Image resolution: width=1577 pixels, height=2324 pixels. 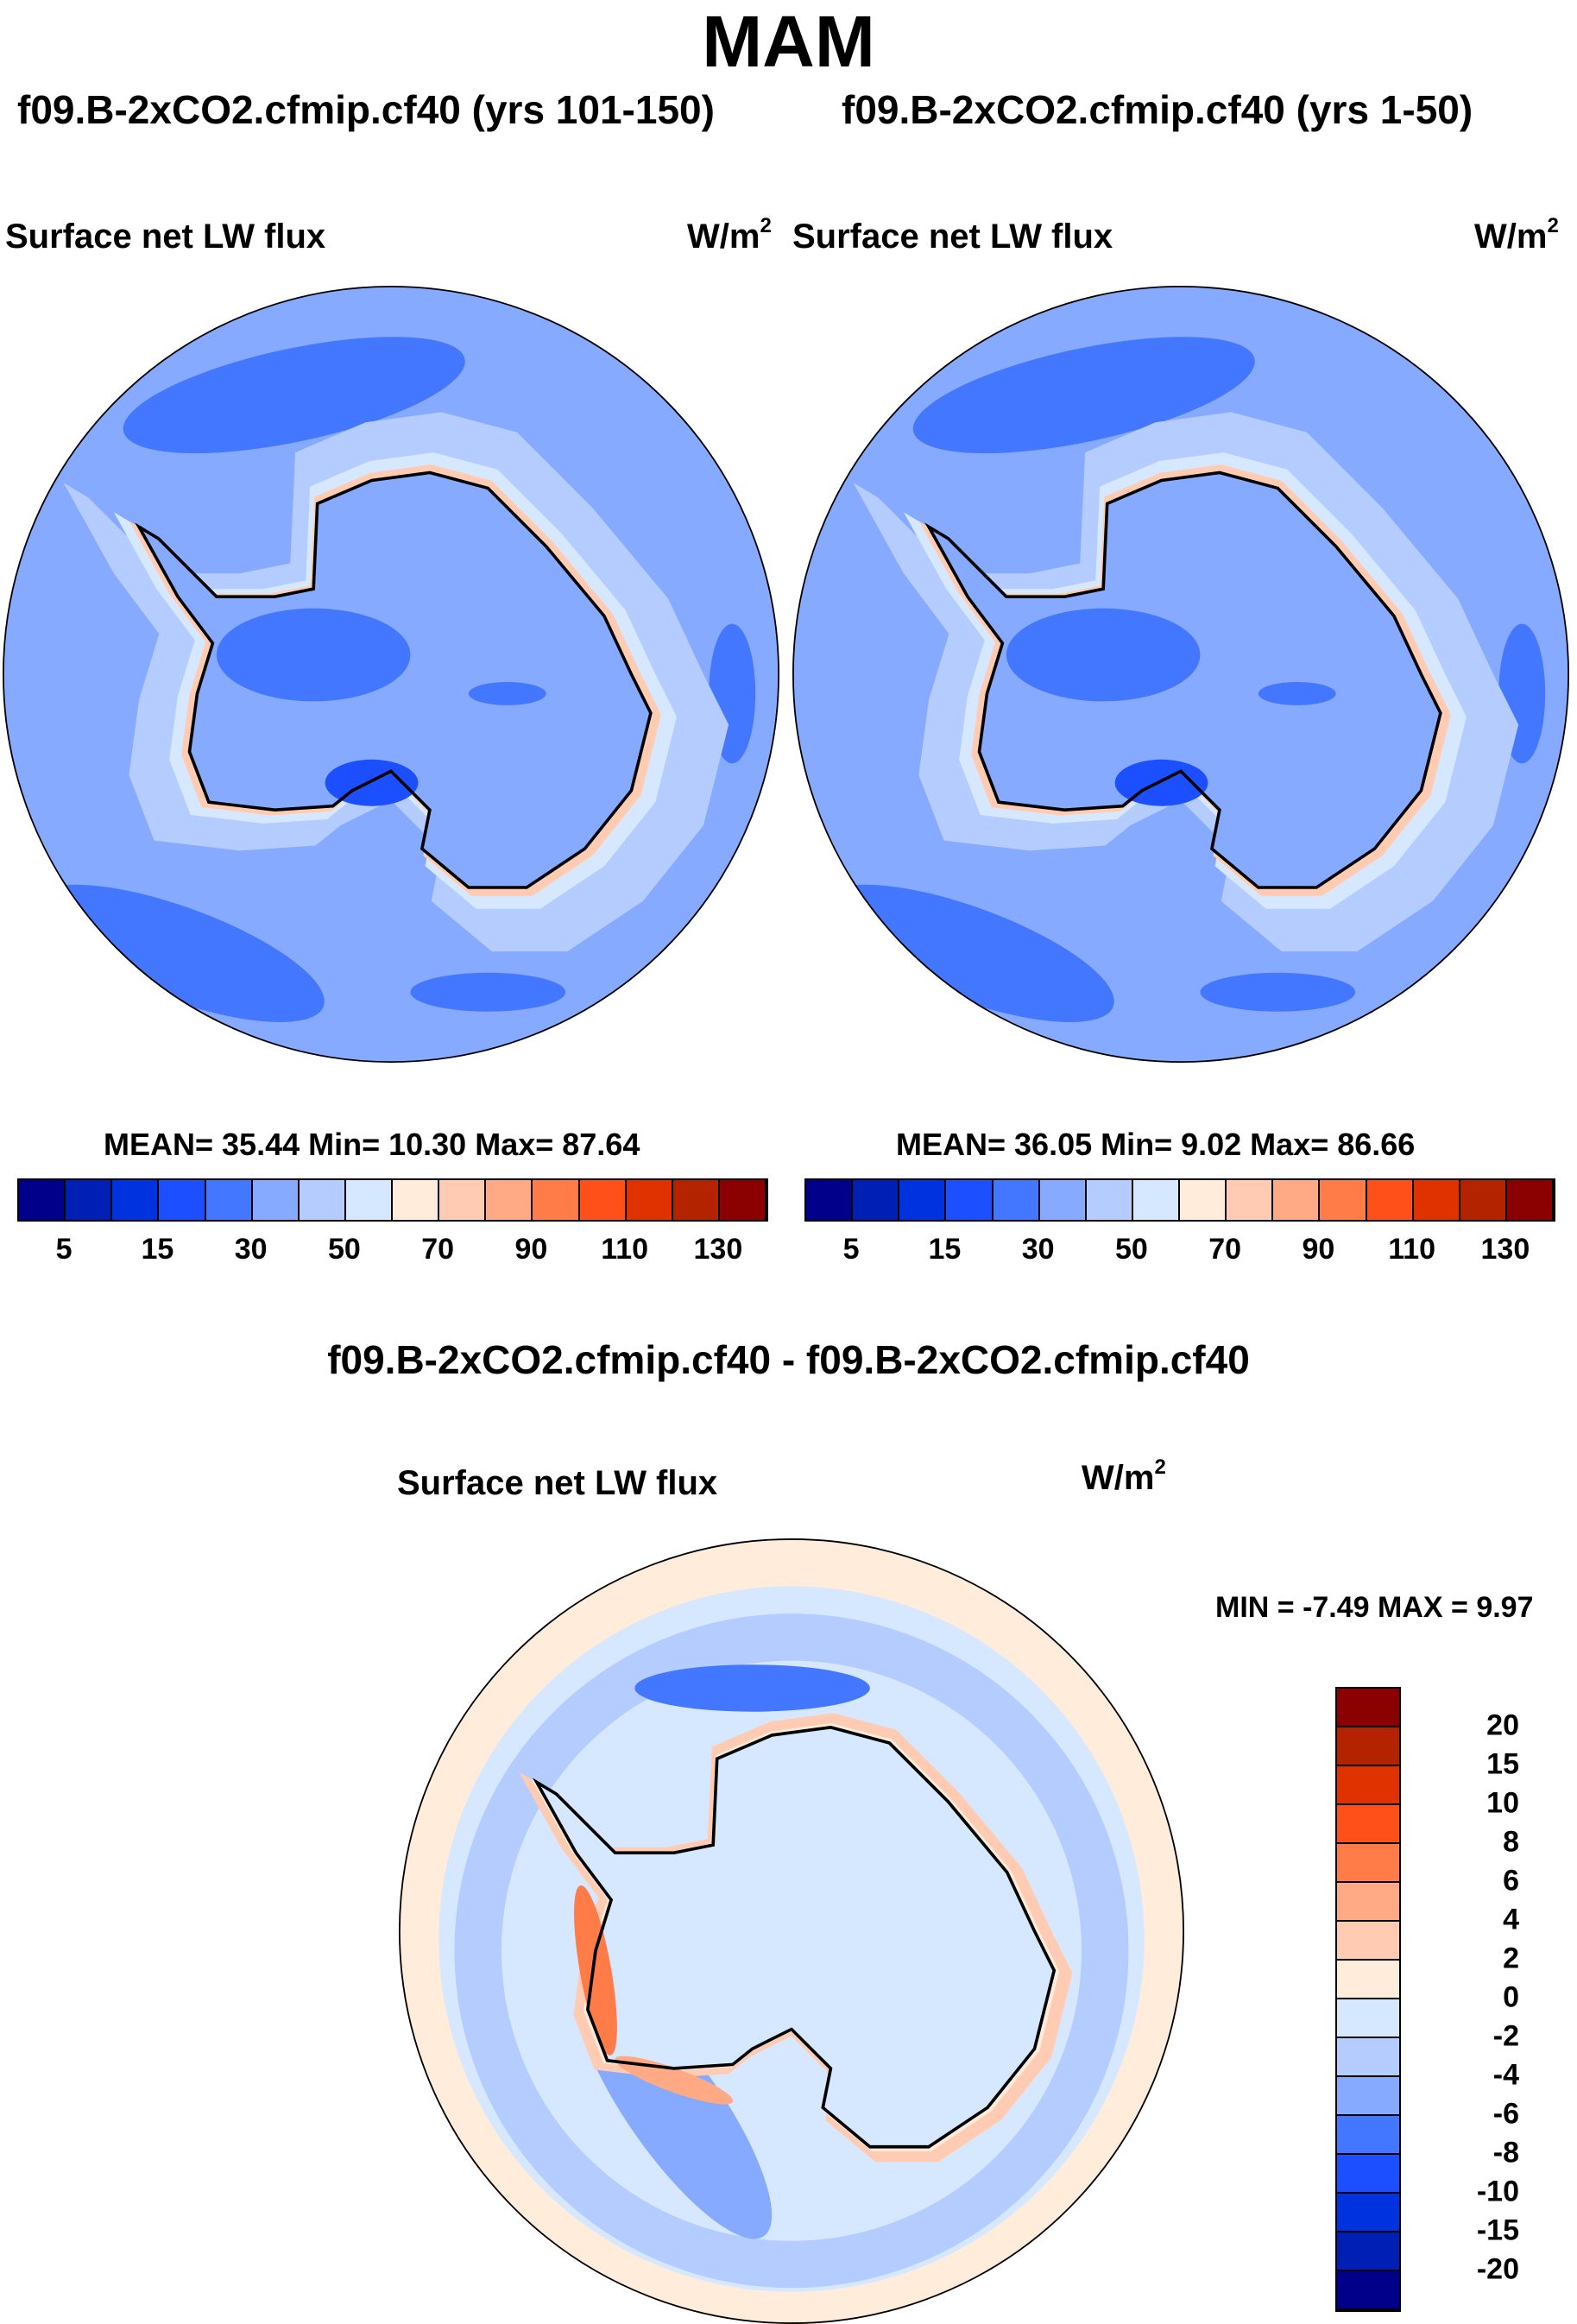 I want to click on colorbar-tick-label: -4, so click(x=1505, y=2075).